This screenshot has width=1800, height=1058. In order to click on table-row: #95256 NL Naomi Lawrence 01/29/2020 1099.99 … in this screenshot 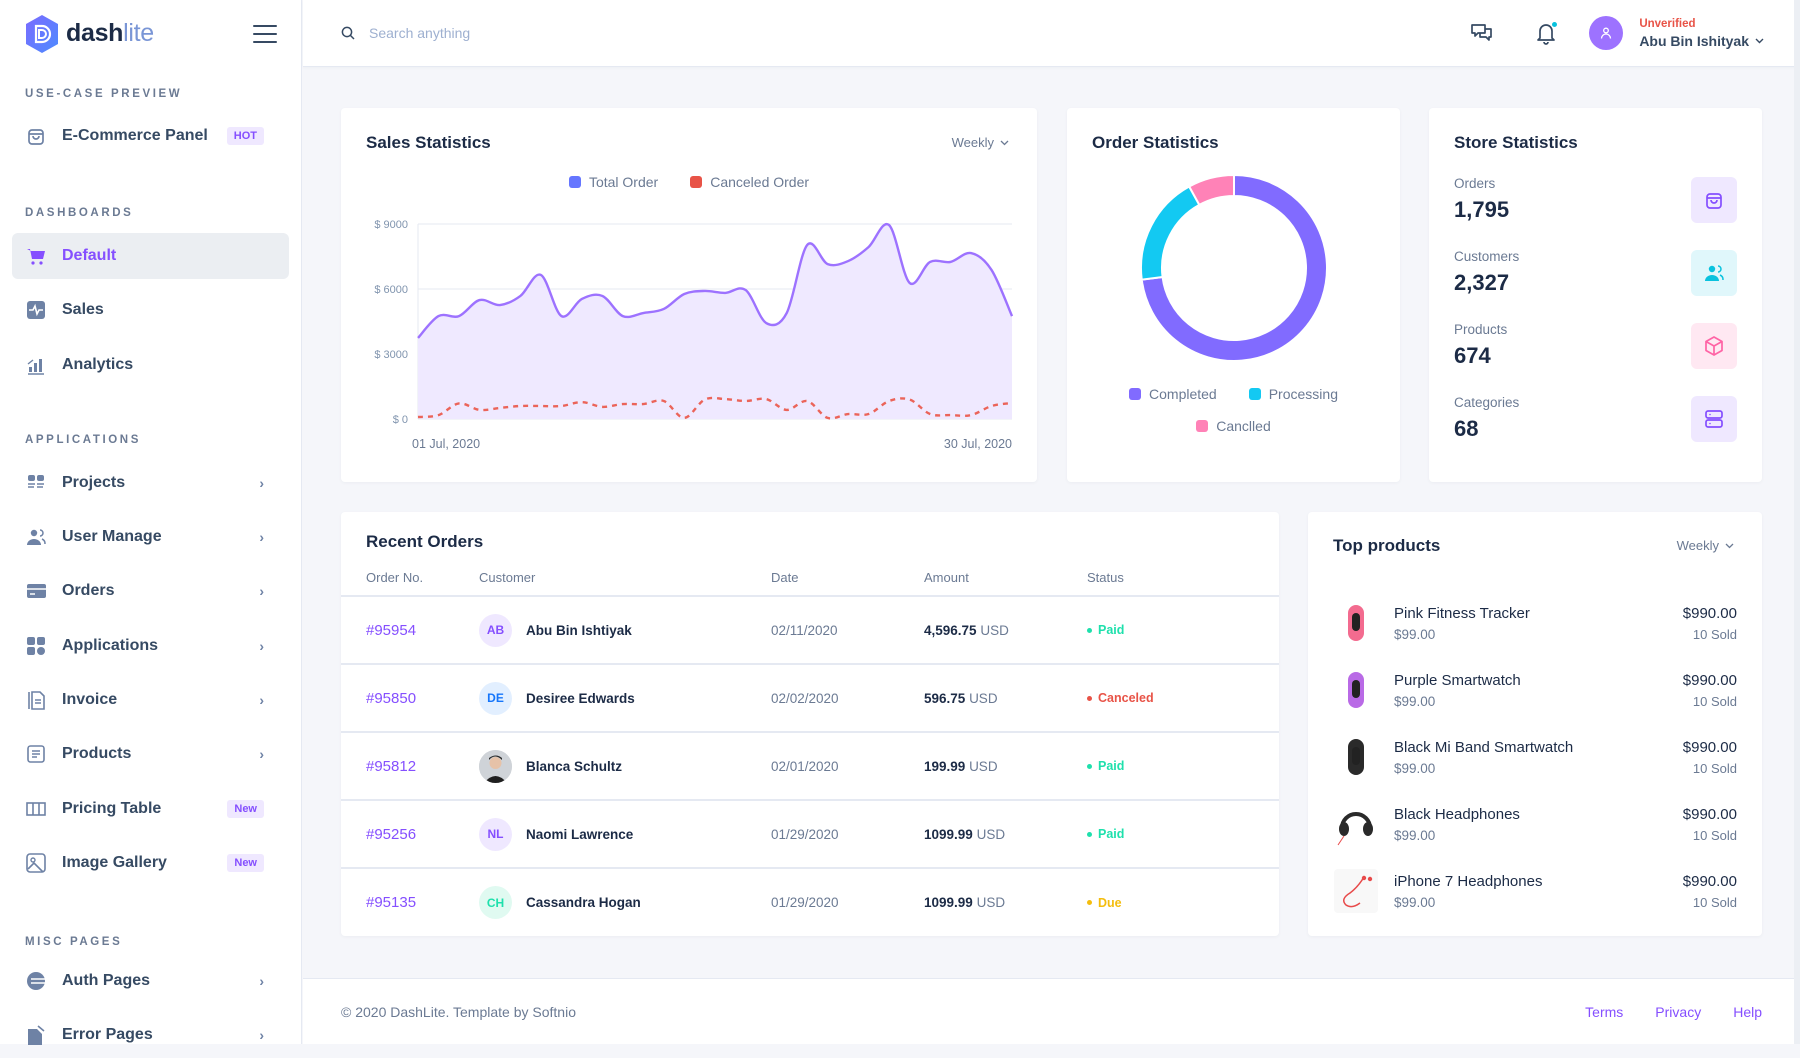, I will do `click(810, 834)`.